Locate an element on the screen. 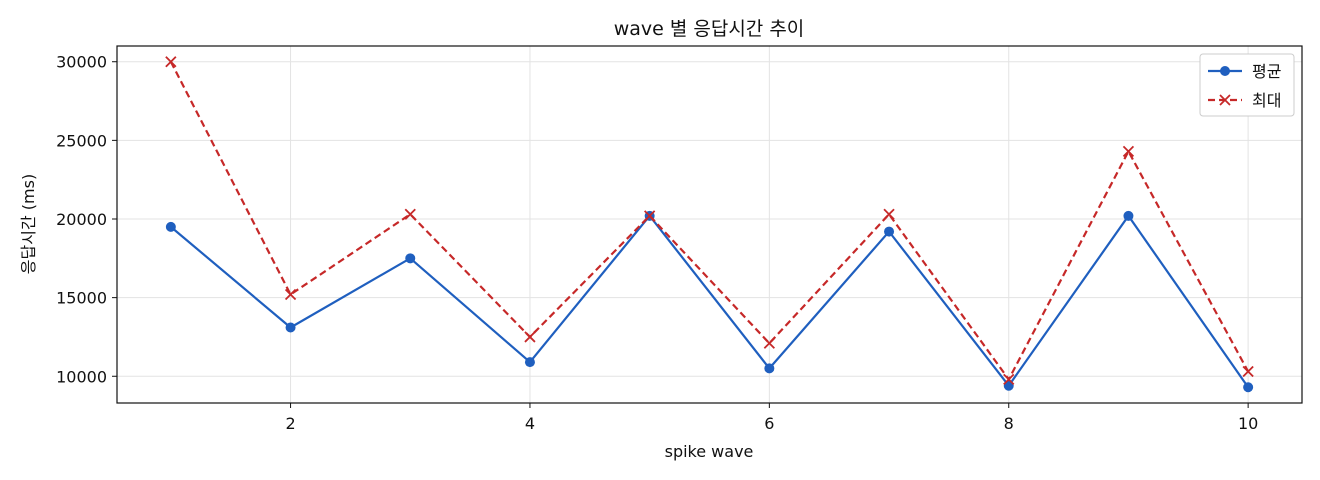 The image size is (1320, 480). x-tick-label: 4 is located at coordinates (530, 423).